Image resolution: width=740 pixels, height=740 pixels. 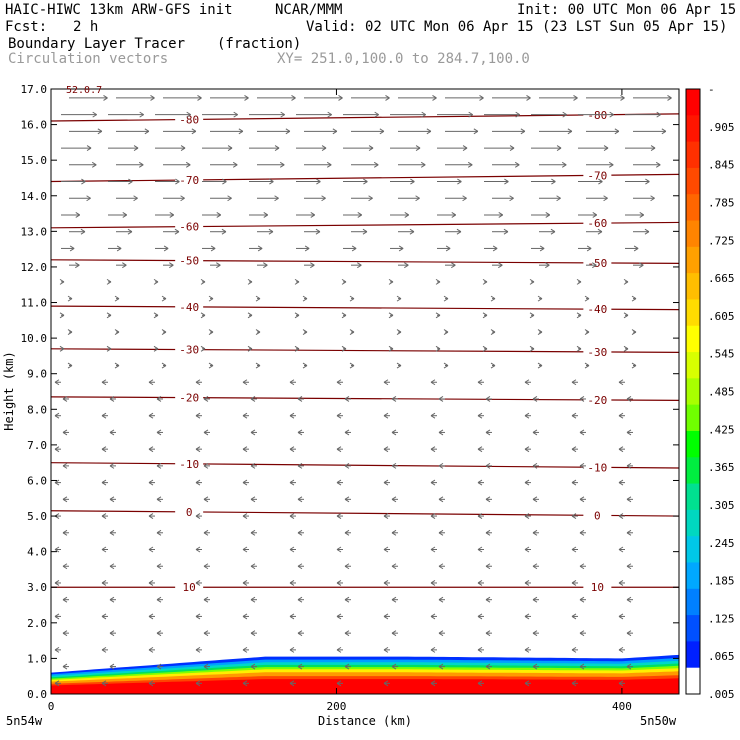 What do you see at coordinates (189, 180) in the screenshot?
I see `contour-label: -70` at bounding box center [189, 180].